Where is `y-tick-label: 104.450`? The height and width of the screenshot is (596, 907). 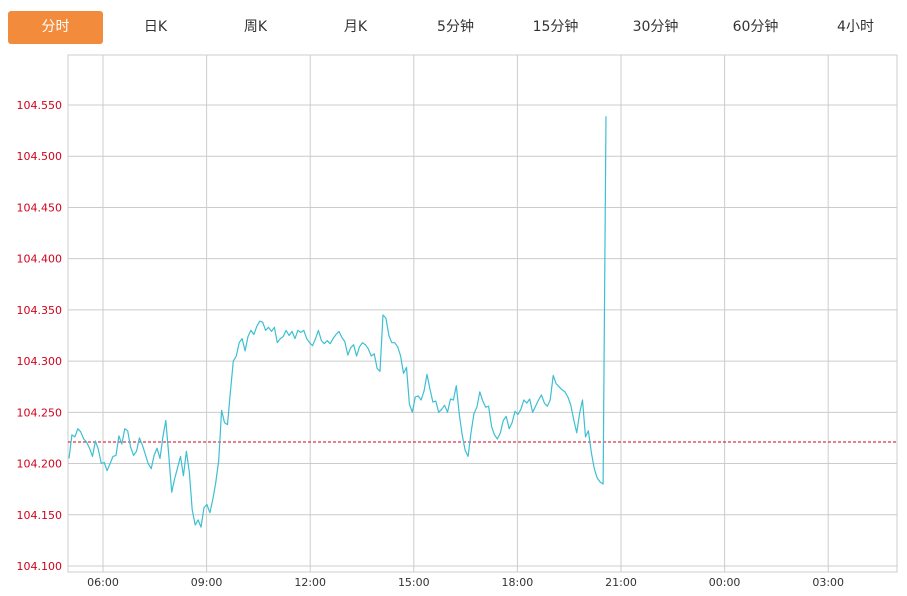 y-tick-label: 104.450 is located at coordinates (40, 207).